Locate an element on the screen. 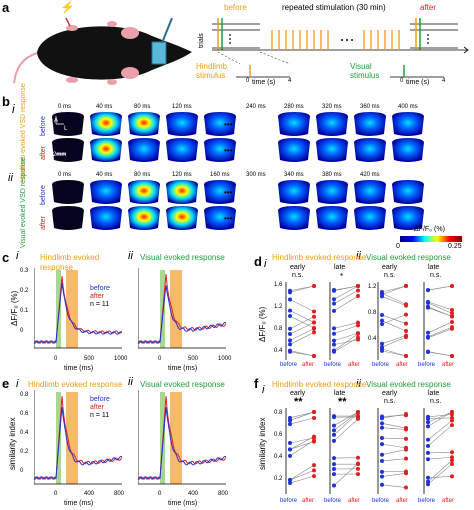 This screenshot has height=510, width=474. hind-time-4: 240 ms is located at coordinates (256, 107).